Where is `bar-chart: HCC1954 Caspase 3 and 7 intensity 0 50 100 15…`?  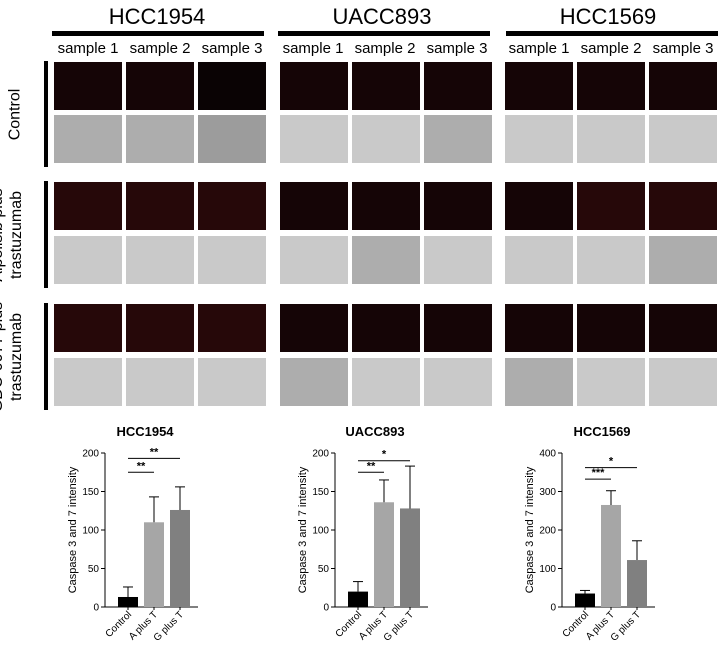 bar-chart: HCC1954 Caspase 3 and 7 intensity 0 50 100 15… is located at coordinates (132, 534).